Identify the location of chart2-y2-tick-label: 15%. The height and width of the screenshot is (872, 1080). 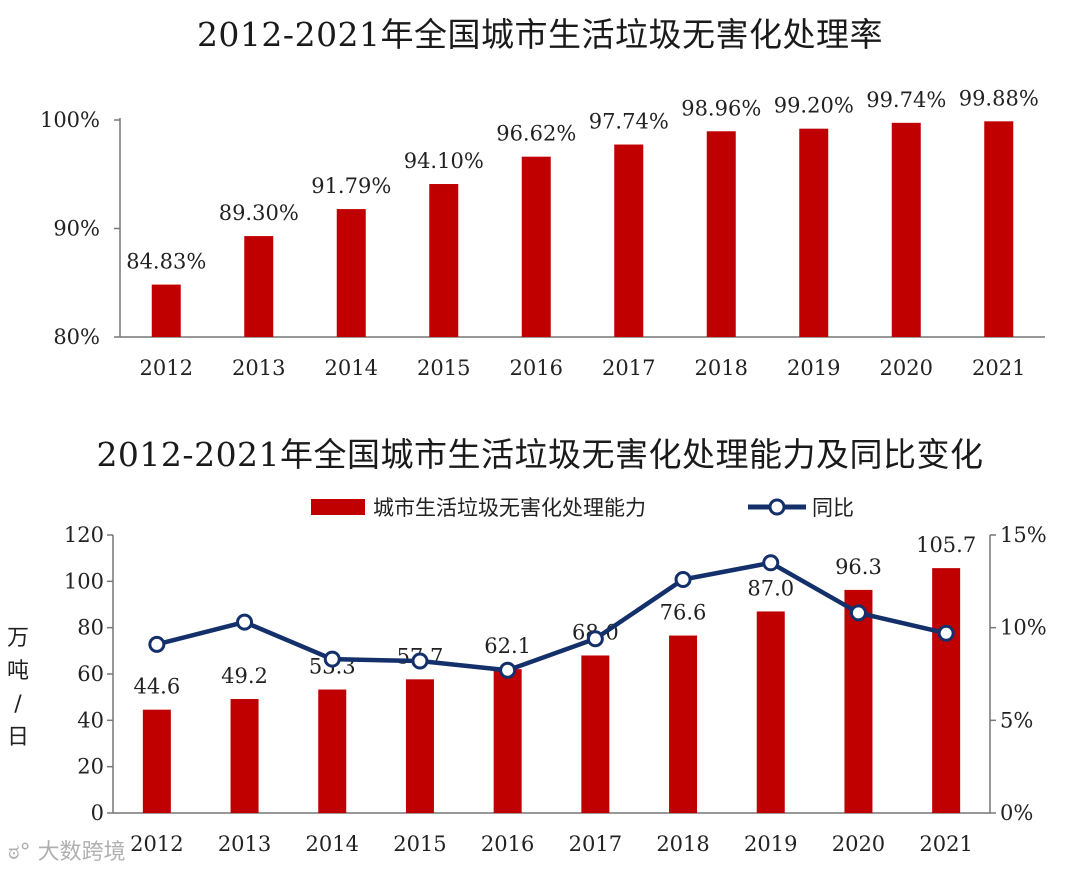
(1023, 535).